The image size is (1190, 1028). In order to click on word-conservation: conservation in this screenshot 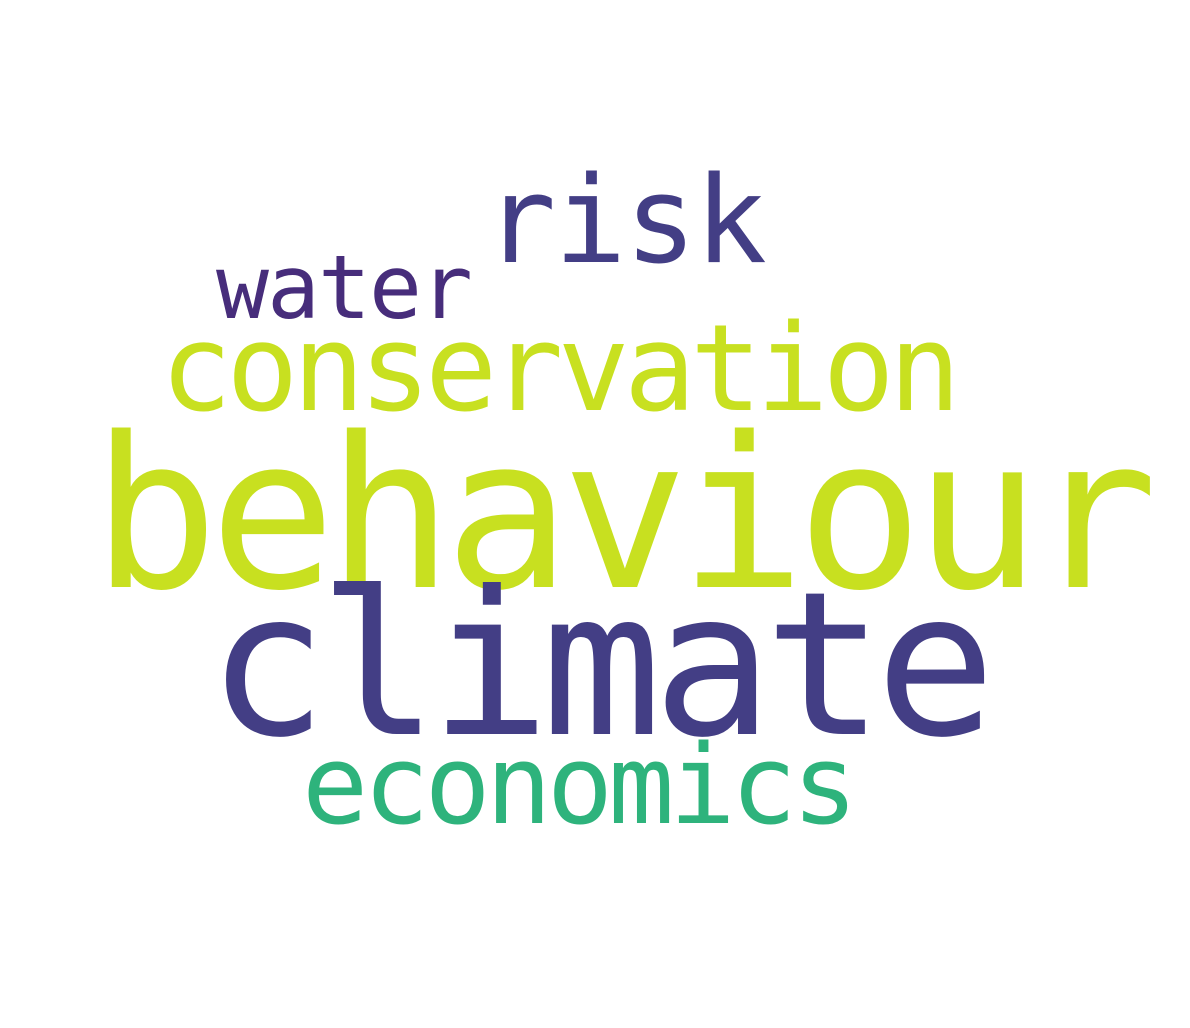, I will do `click(560, 369)`.